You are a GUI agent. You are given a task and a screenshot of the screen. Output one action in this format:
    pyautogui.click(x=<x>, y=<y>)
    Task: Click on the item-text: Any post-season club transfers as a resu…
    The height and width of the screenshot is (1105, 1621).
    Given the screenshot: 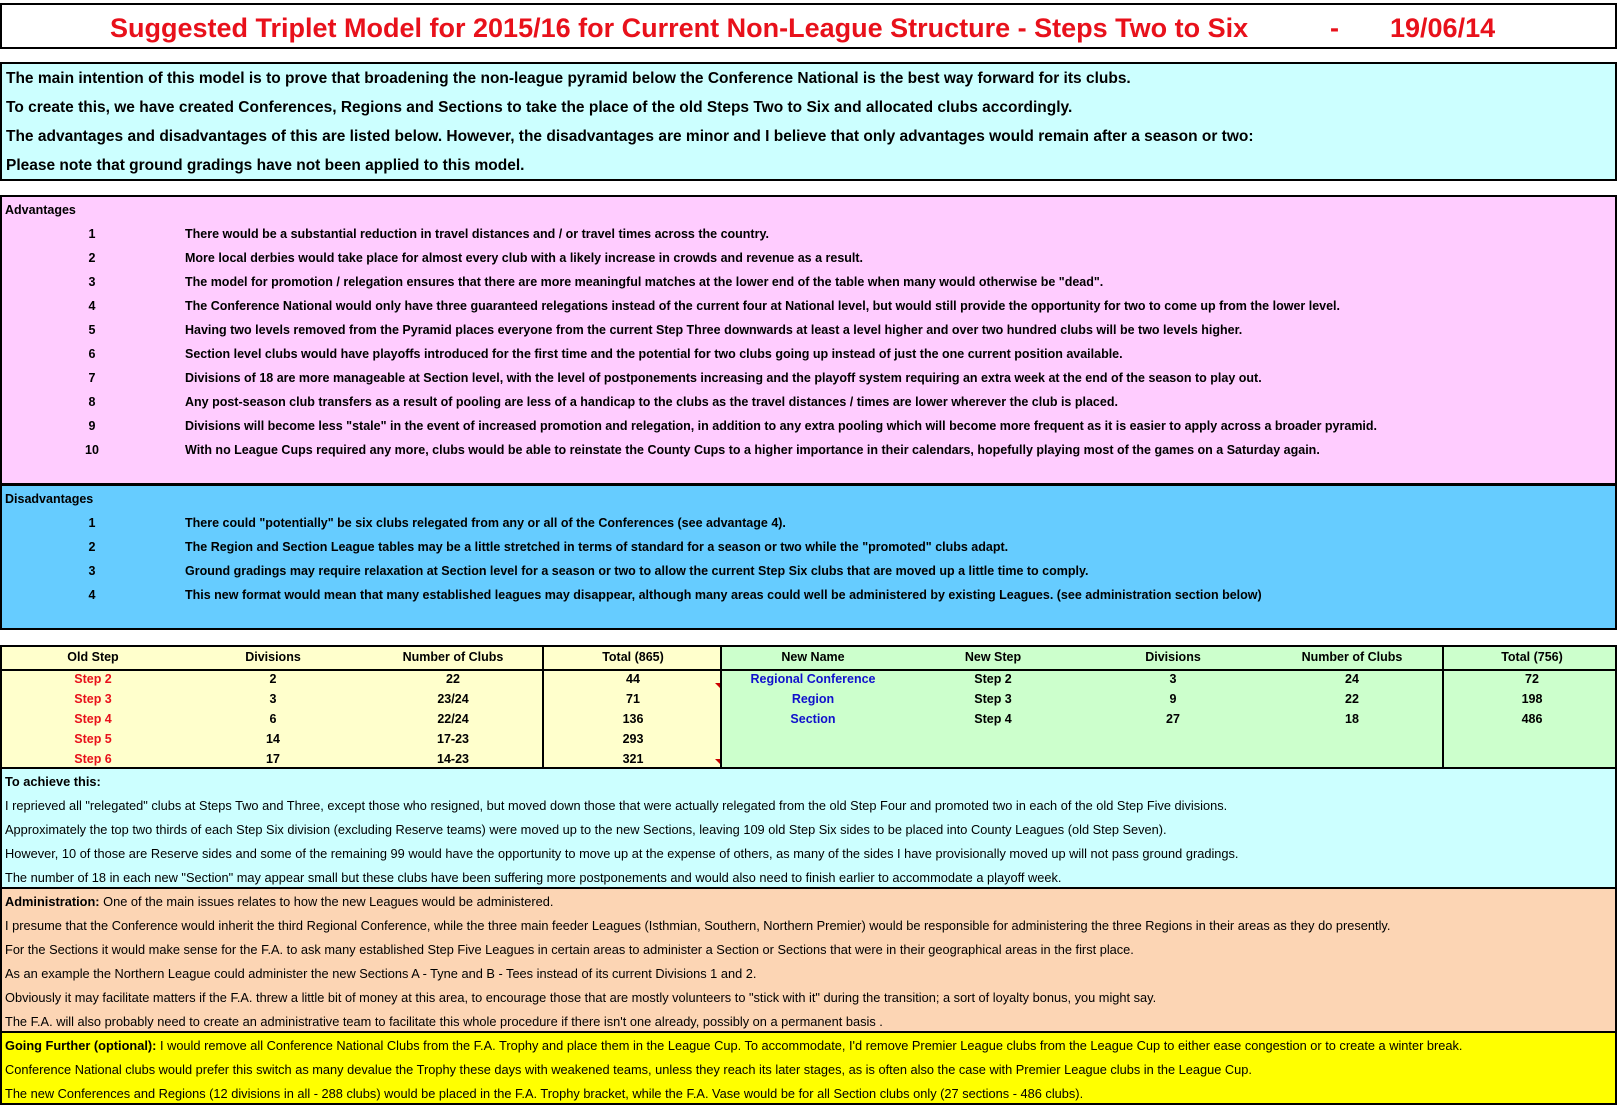 What is the action you would take?
    pyautogui.click(x=651, y=402)
    